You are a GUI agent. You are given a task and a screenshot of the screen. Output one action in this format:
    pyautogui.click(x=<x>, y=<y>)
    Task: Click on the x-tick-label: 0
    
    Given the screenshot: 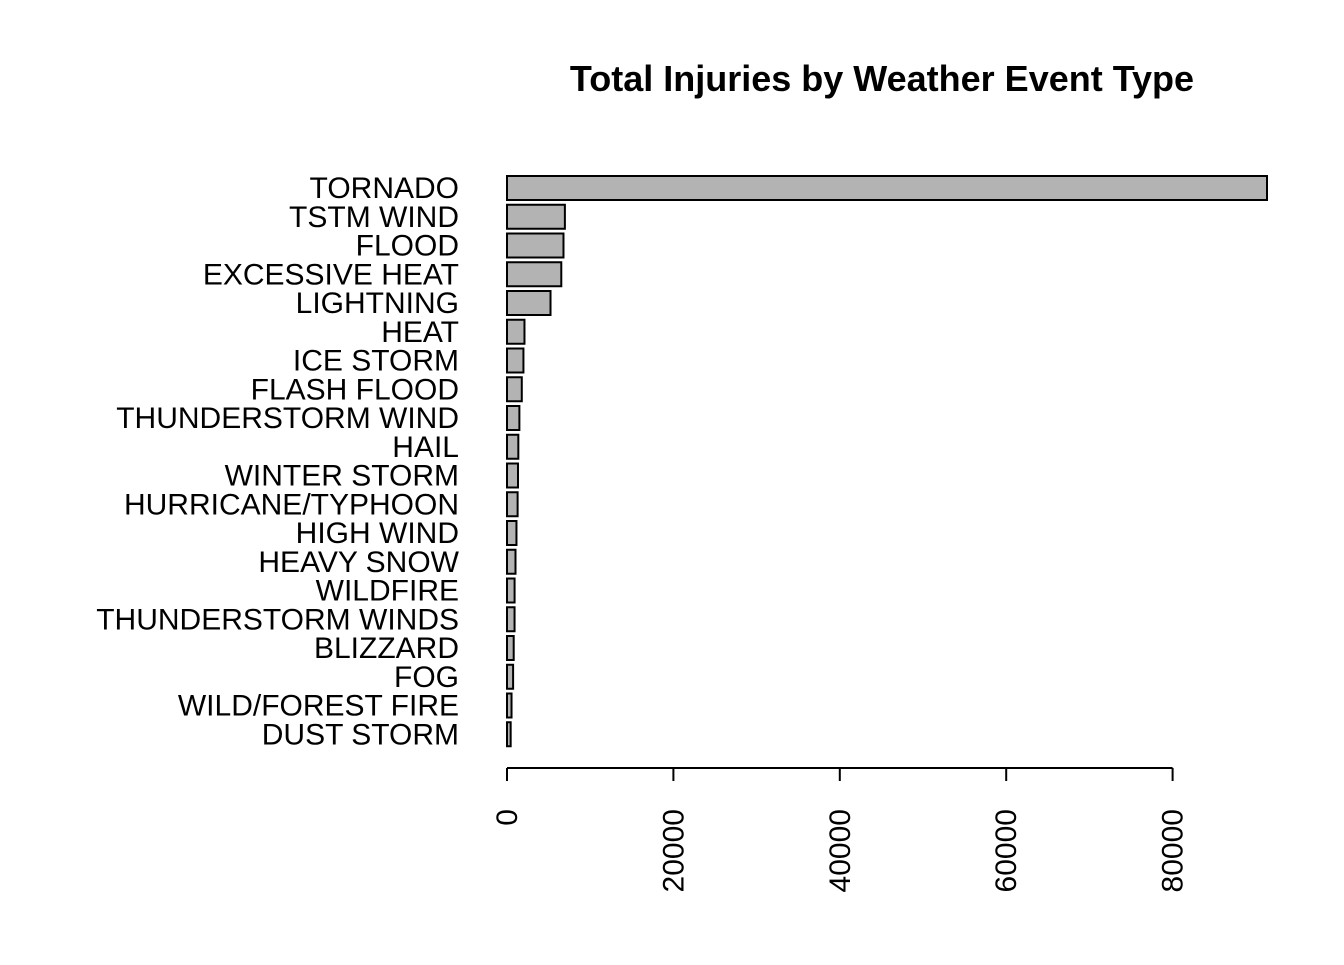 What is the action you would take?
    pyautogui.click(x=507, y=817)
    